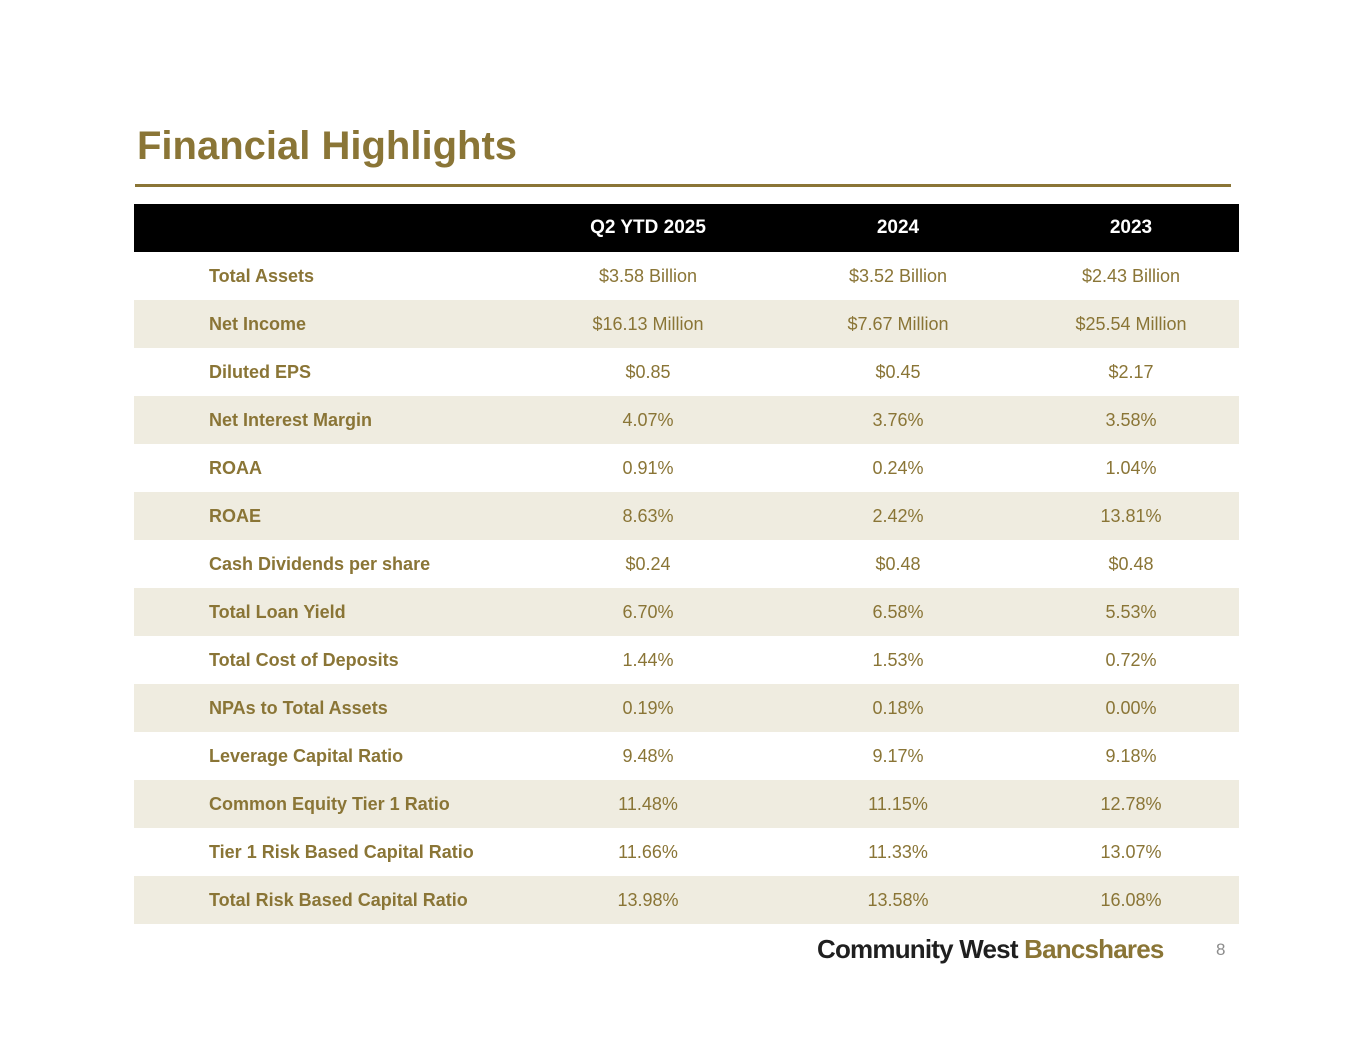 Image resolution: width=1365 pixels, height=1055 pixels. Describe the element at coordinates (898, 275) in the screenshot. I see `cell-2024: $3.52 Billion` at that location.